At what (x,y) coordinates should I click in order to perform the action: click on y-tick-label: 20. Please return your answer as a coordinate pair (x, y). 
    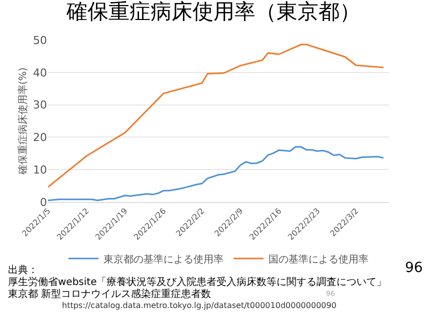
    Looking at the image, I should click on (40, 137).